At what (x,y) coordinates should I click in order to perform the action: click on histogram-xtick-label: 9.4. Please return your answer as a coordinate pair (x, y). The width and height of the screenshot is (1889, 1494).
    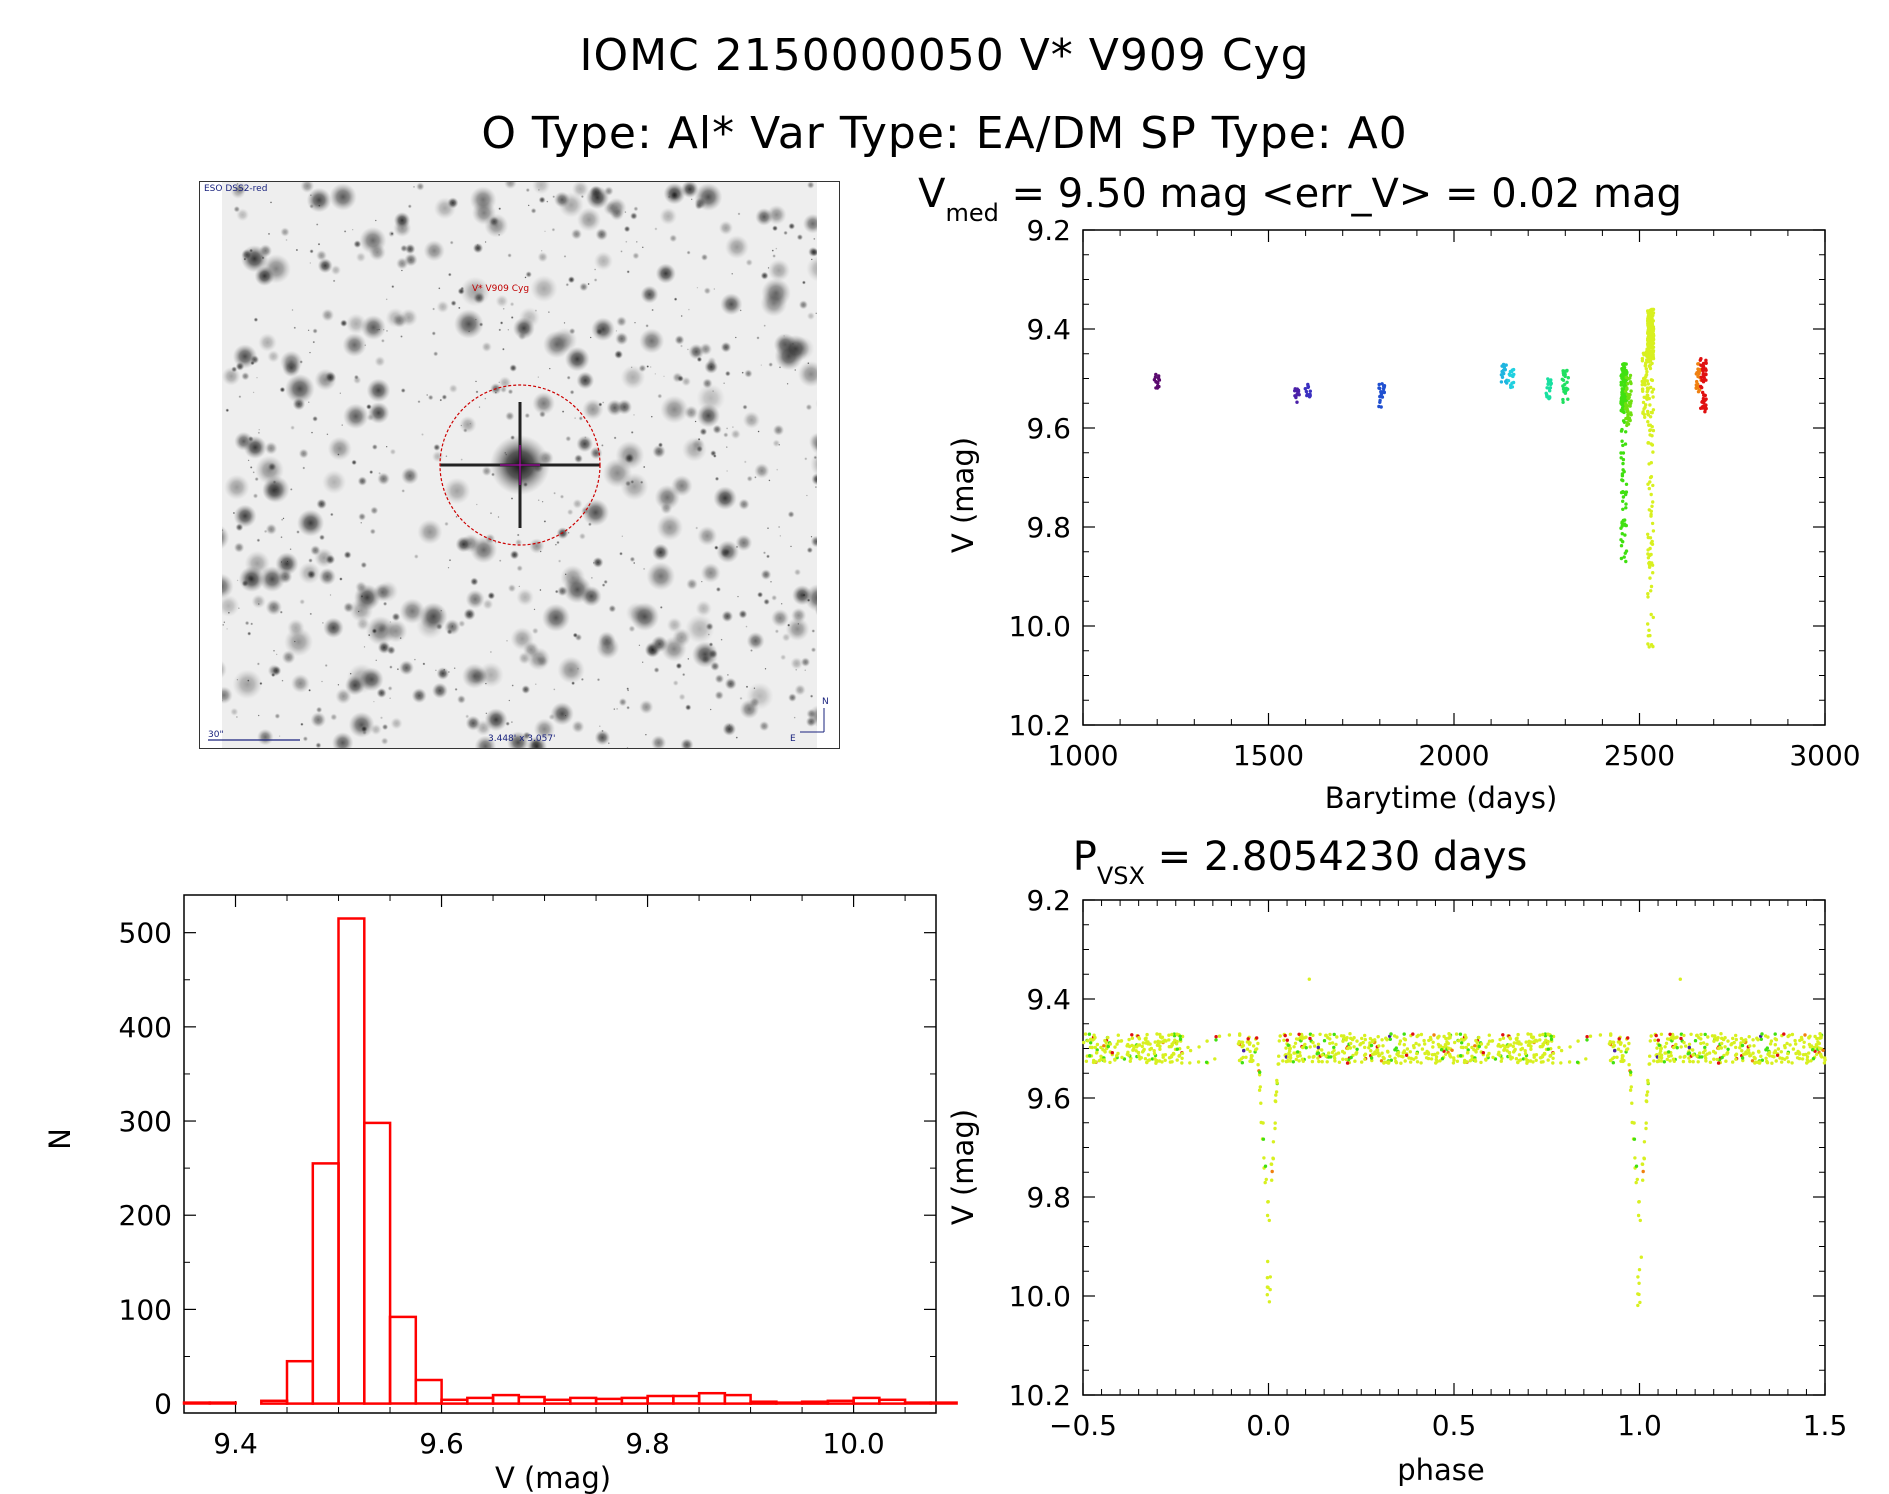
    Looking at the image, I should click on (235, 1443).